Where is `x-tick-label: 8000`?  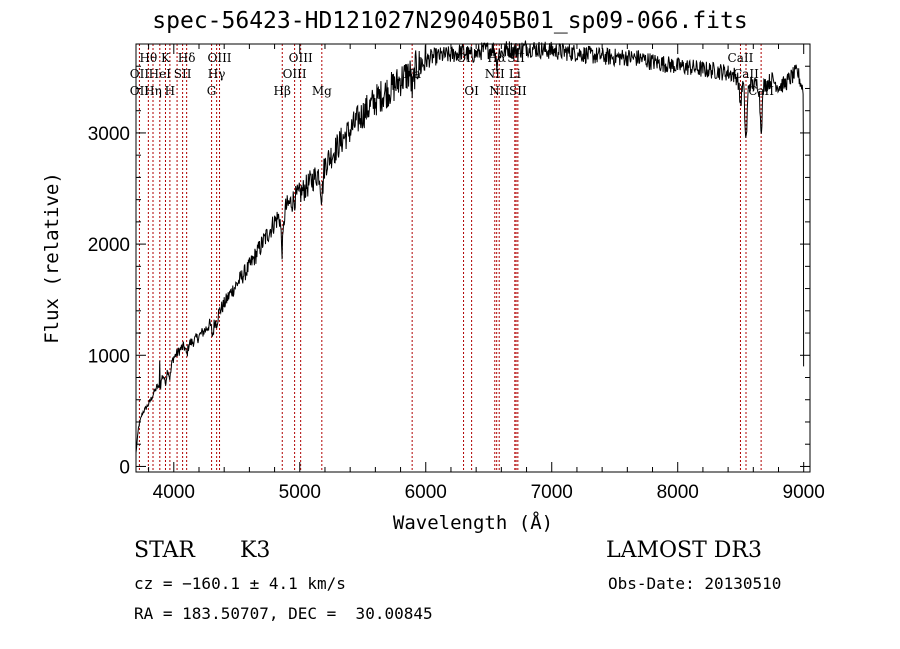 x-tick-label: 8000 is located at coordinates (678, 492).